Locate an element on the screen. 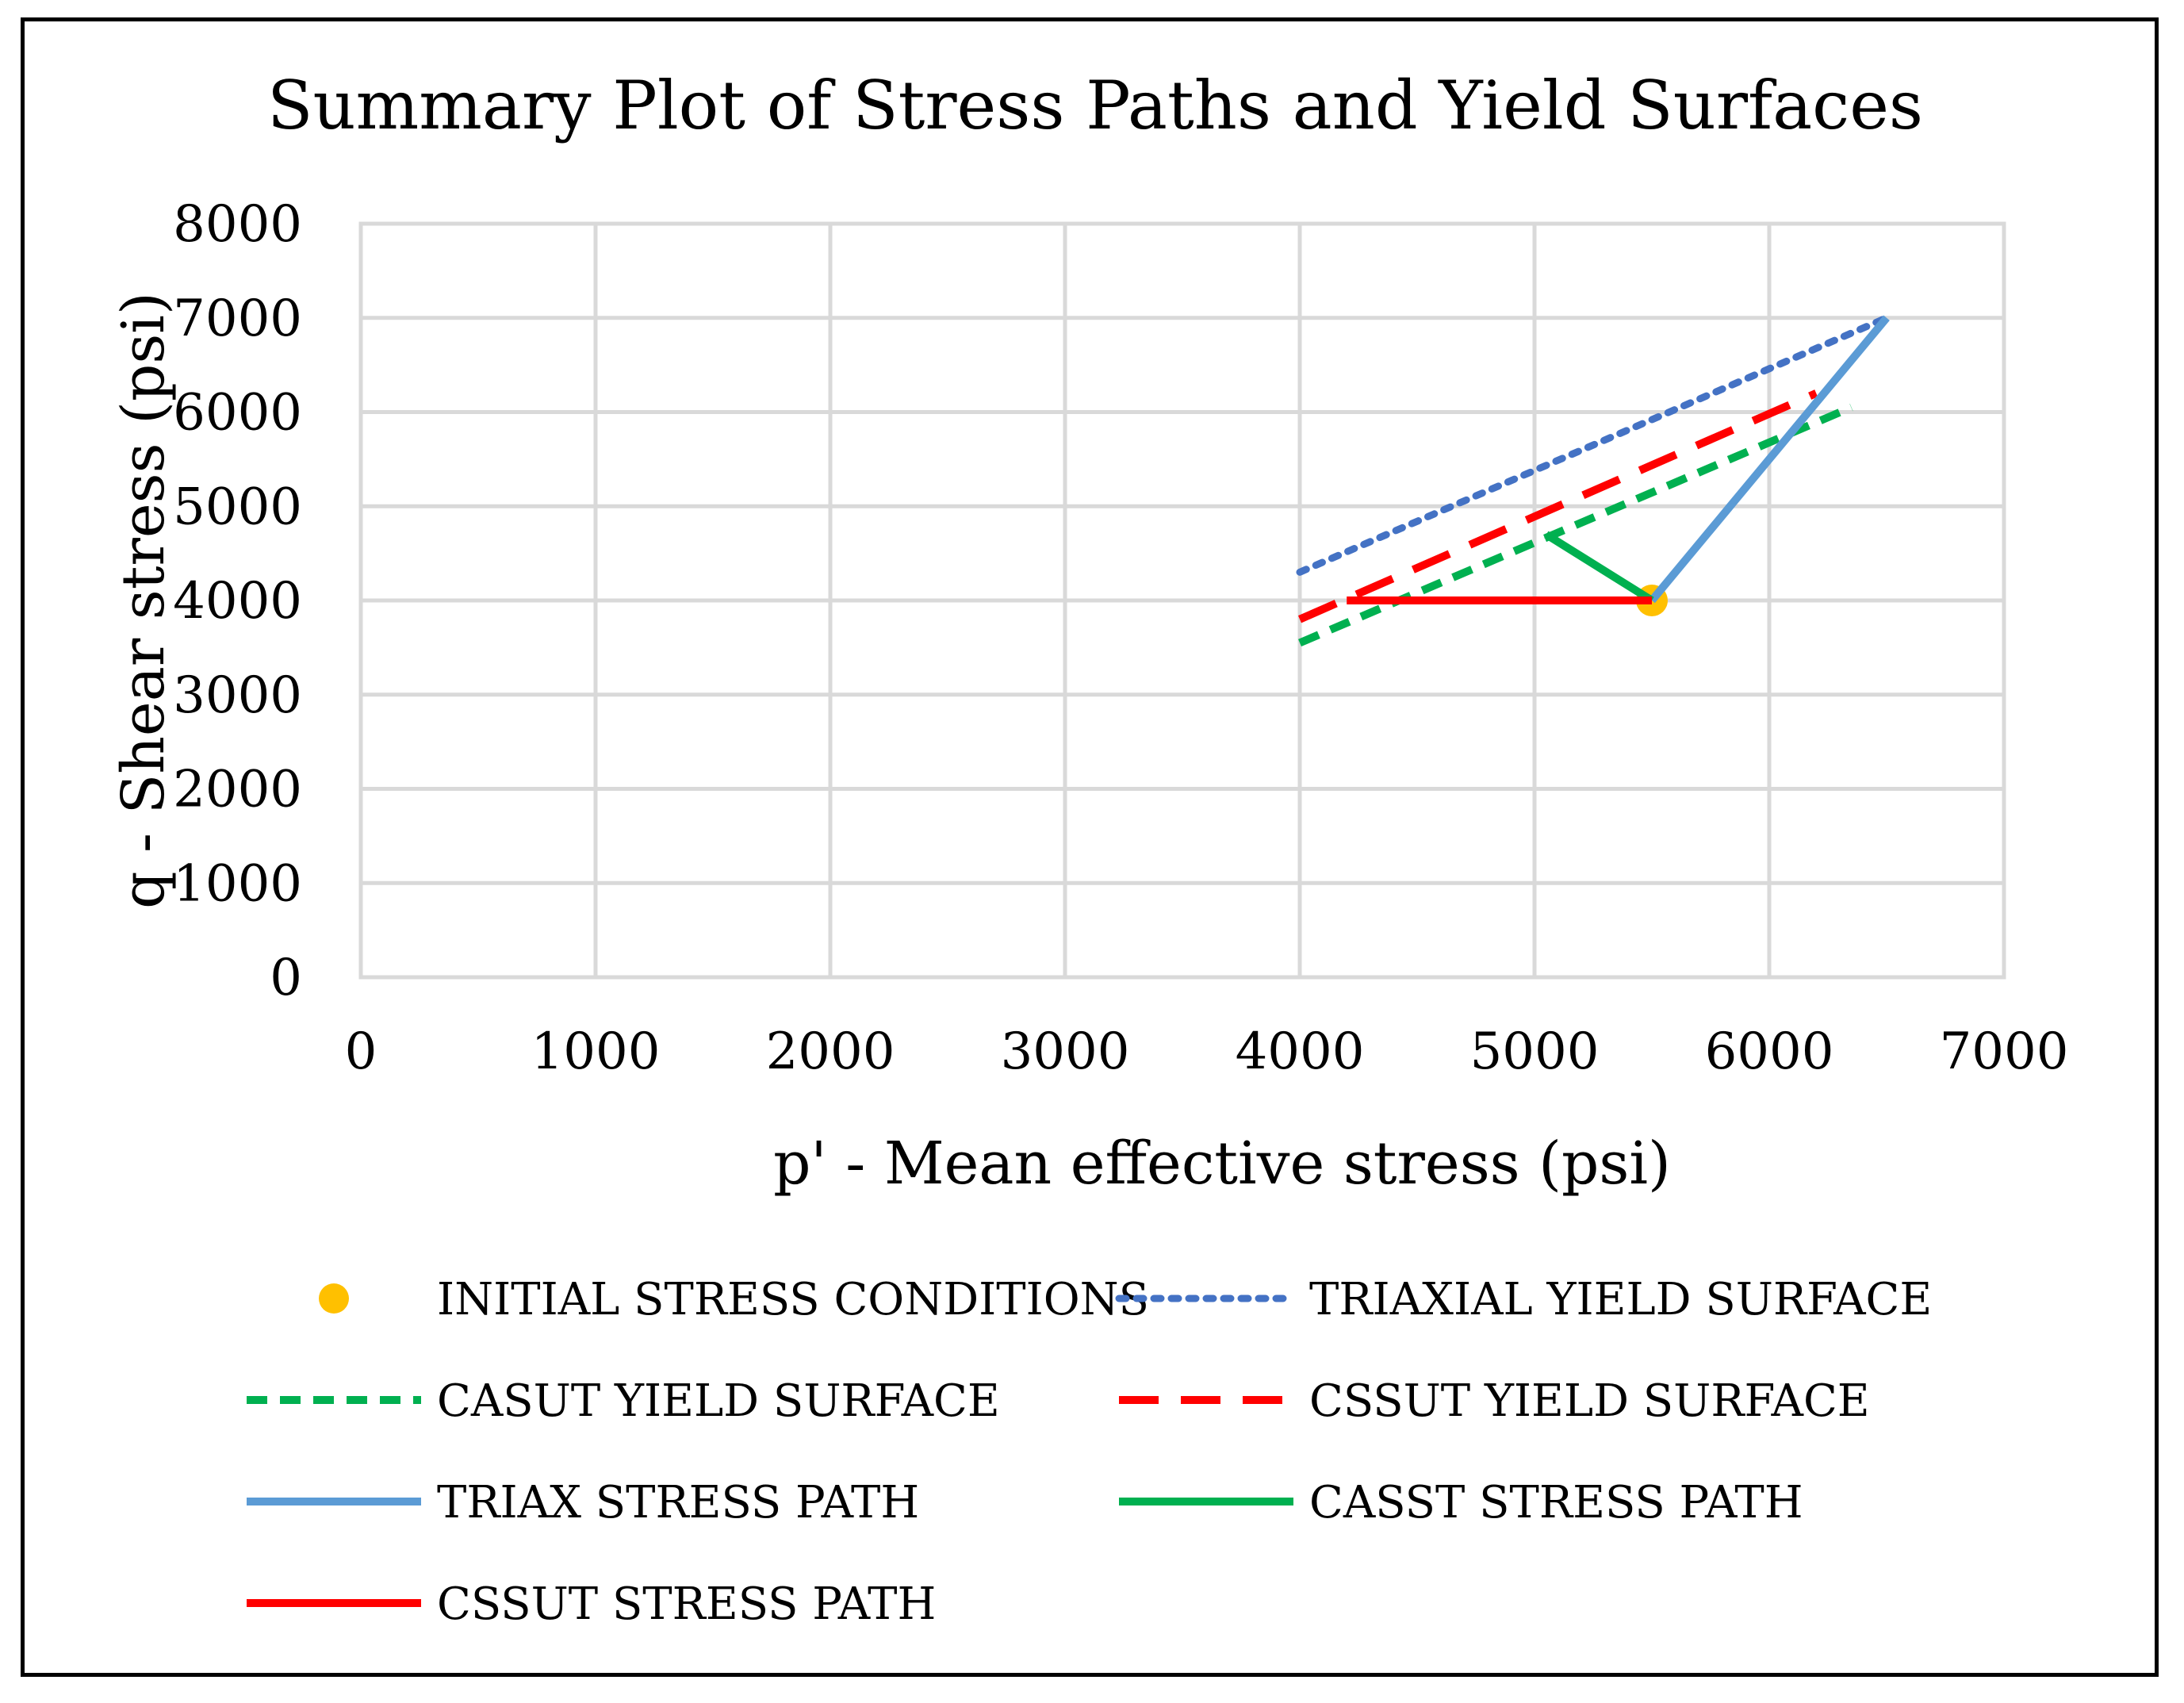 The image size is (2184, 1703). legend-triax-stress-path-label: TRIAX STRESS PATH is located at coordinates (678, 1503).